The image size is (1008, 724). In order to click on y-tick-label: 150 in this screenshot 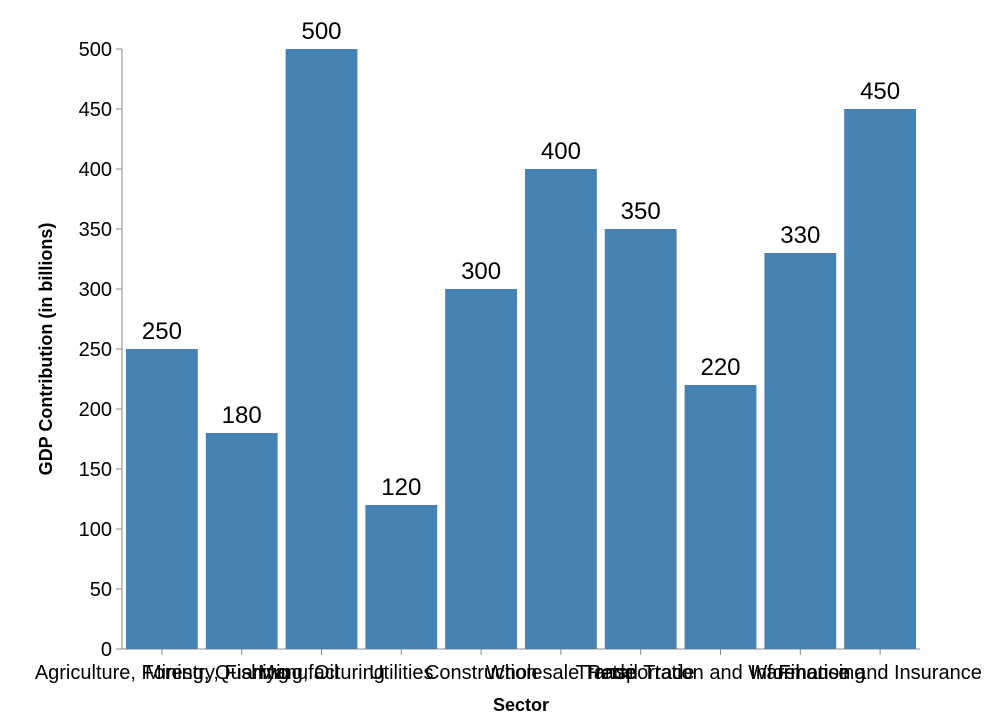, I will do `click(95, 470)`.